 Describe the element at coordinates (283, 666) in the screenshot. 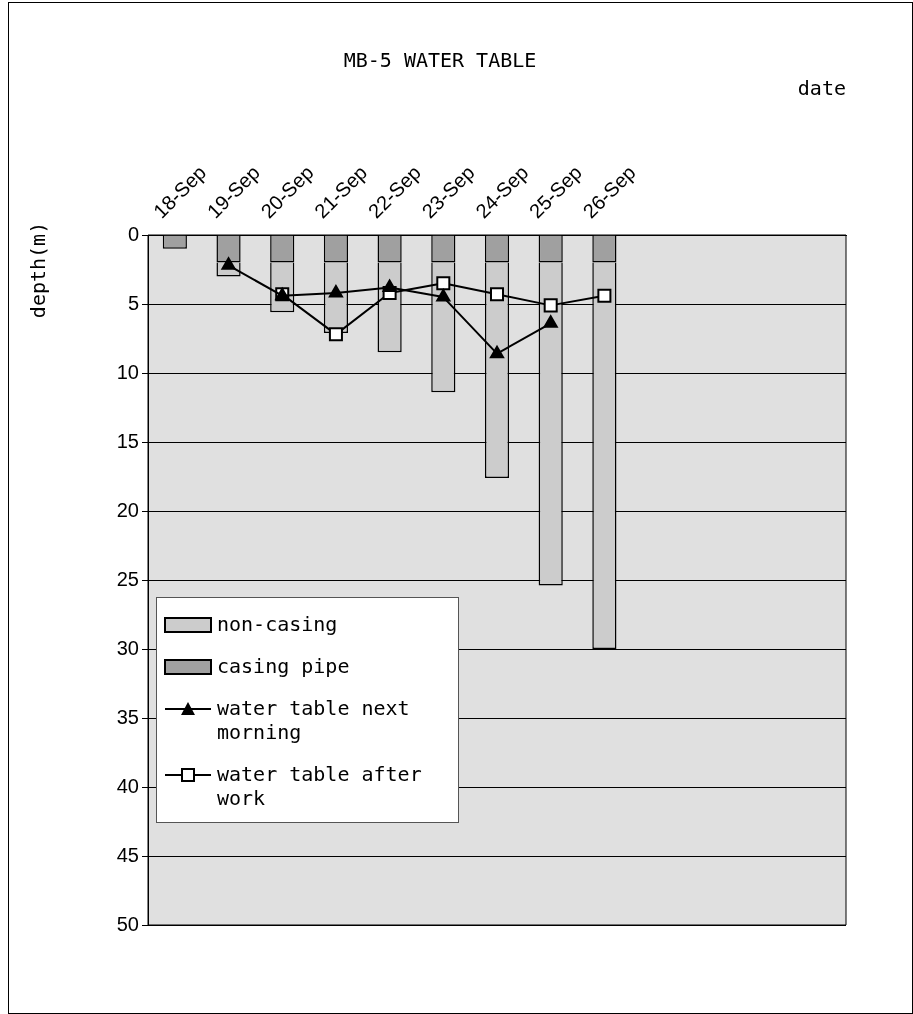

I see `legend-label: casing pipe` at that location.